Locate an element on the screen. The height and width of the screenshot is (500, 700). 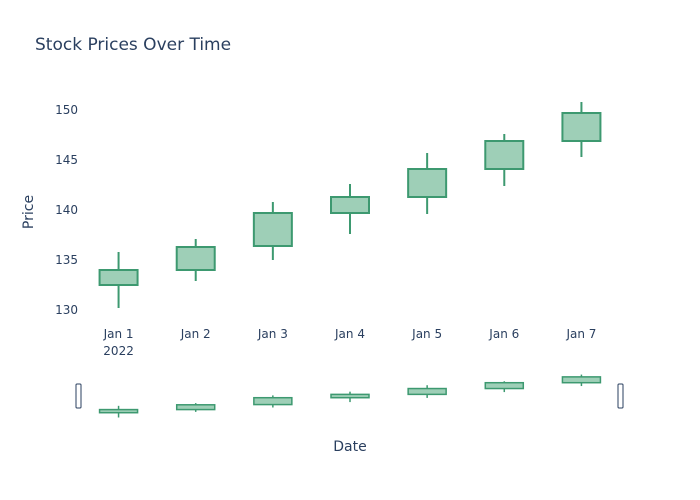
range-slider-right-handle is located at coordinates (620, 396).